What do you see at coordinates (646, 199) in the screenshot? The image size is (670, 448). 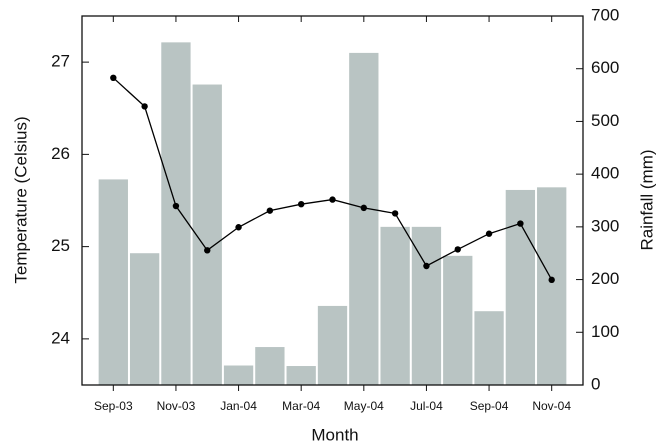 I see `y2-axis-label: Rainfall (mm)` at bounding box center [646, 199].